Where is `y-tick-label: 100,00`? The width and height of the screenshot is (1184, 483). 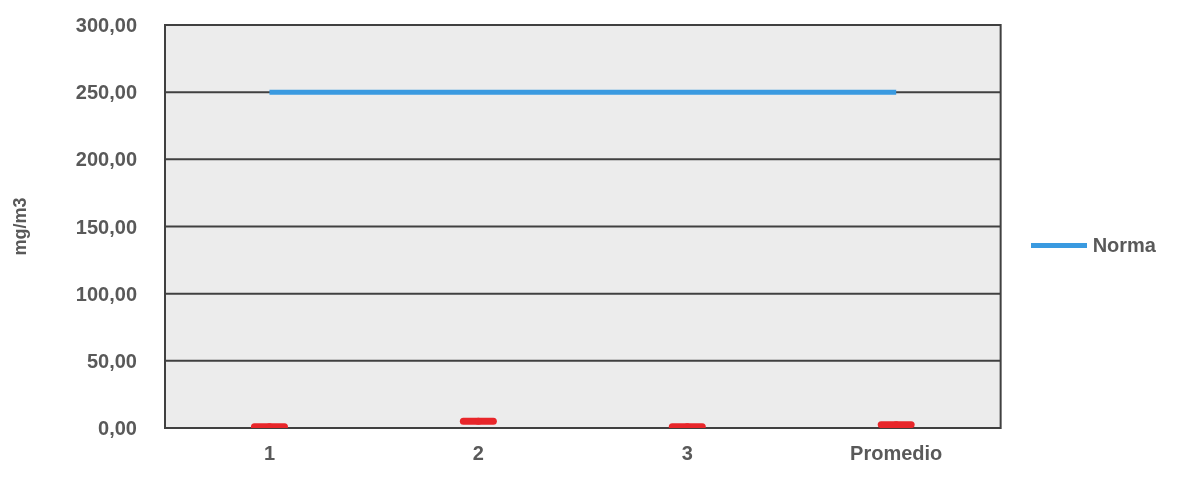
y-tick-label: 100,00 is located at coordinates (106, 293).